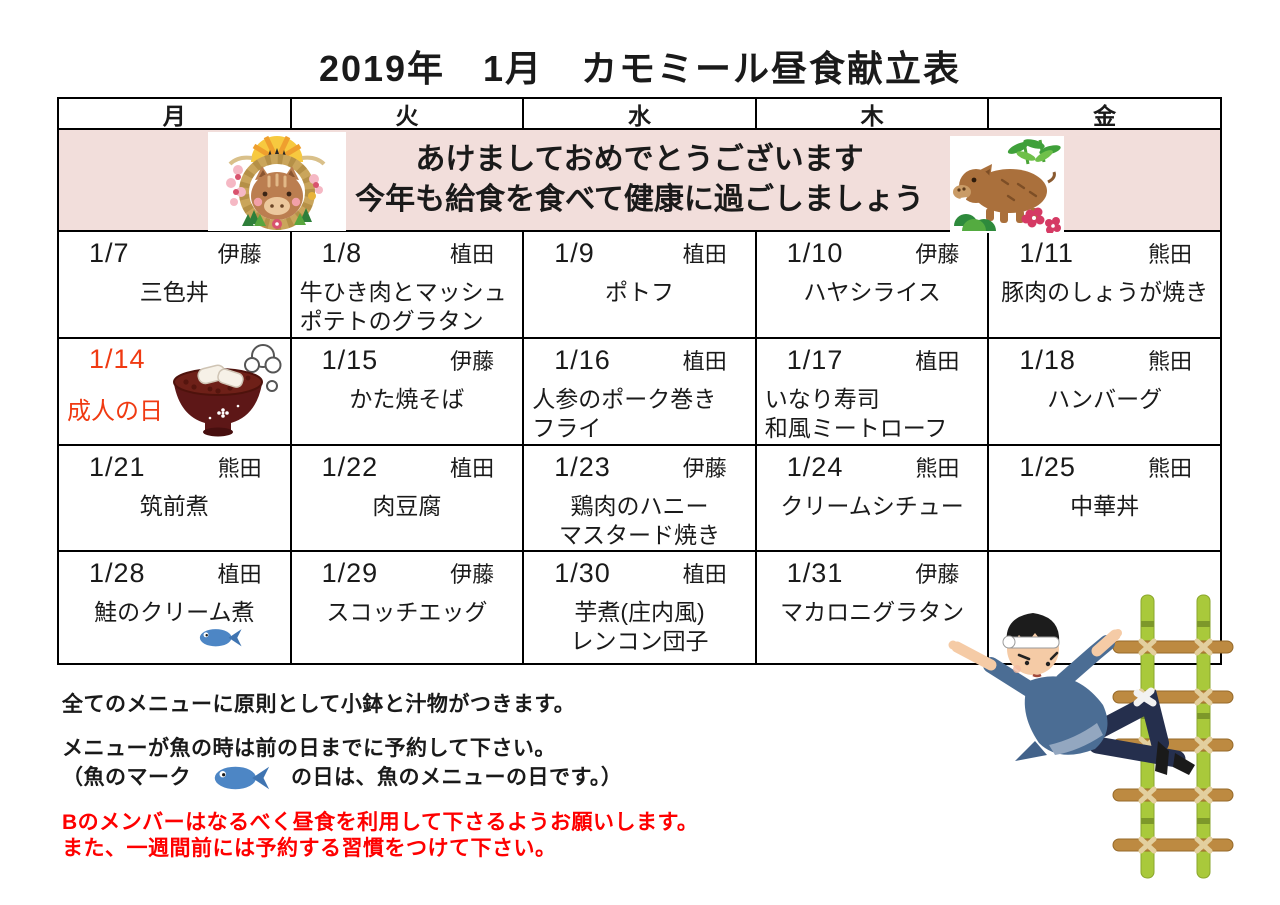  What do you see at coordinates (350, 573) in the screenshot?
I see `date-label: 1/29` at bounding box center [350, 573].